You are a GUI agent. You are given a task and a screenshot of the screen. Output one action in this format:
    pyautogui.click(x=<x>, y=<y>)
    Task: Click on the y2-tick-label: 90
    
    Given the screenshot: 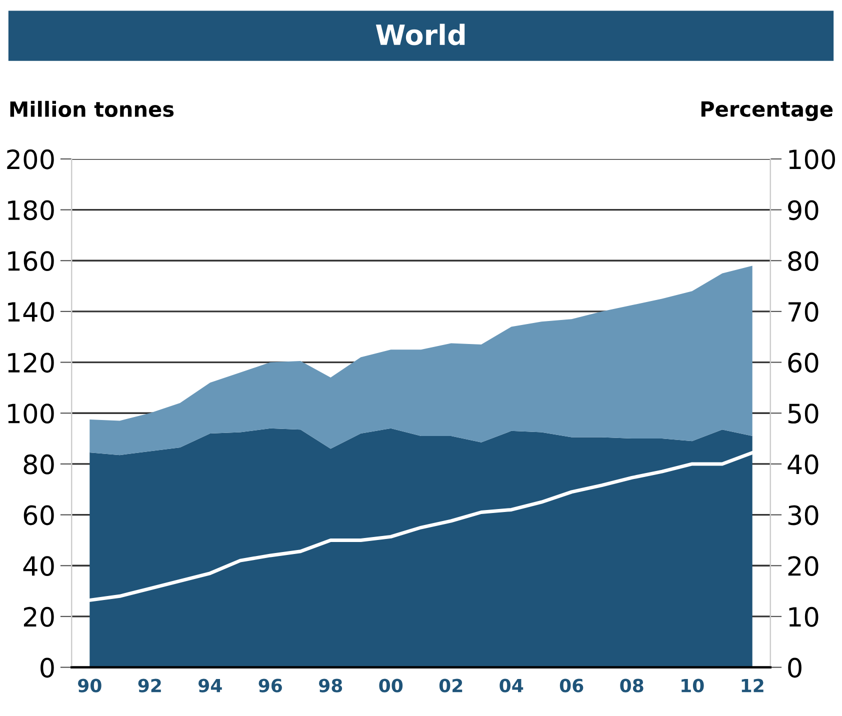 What is the action you would take?
    pyautogui.click(x=803, y=210)
    